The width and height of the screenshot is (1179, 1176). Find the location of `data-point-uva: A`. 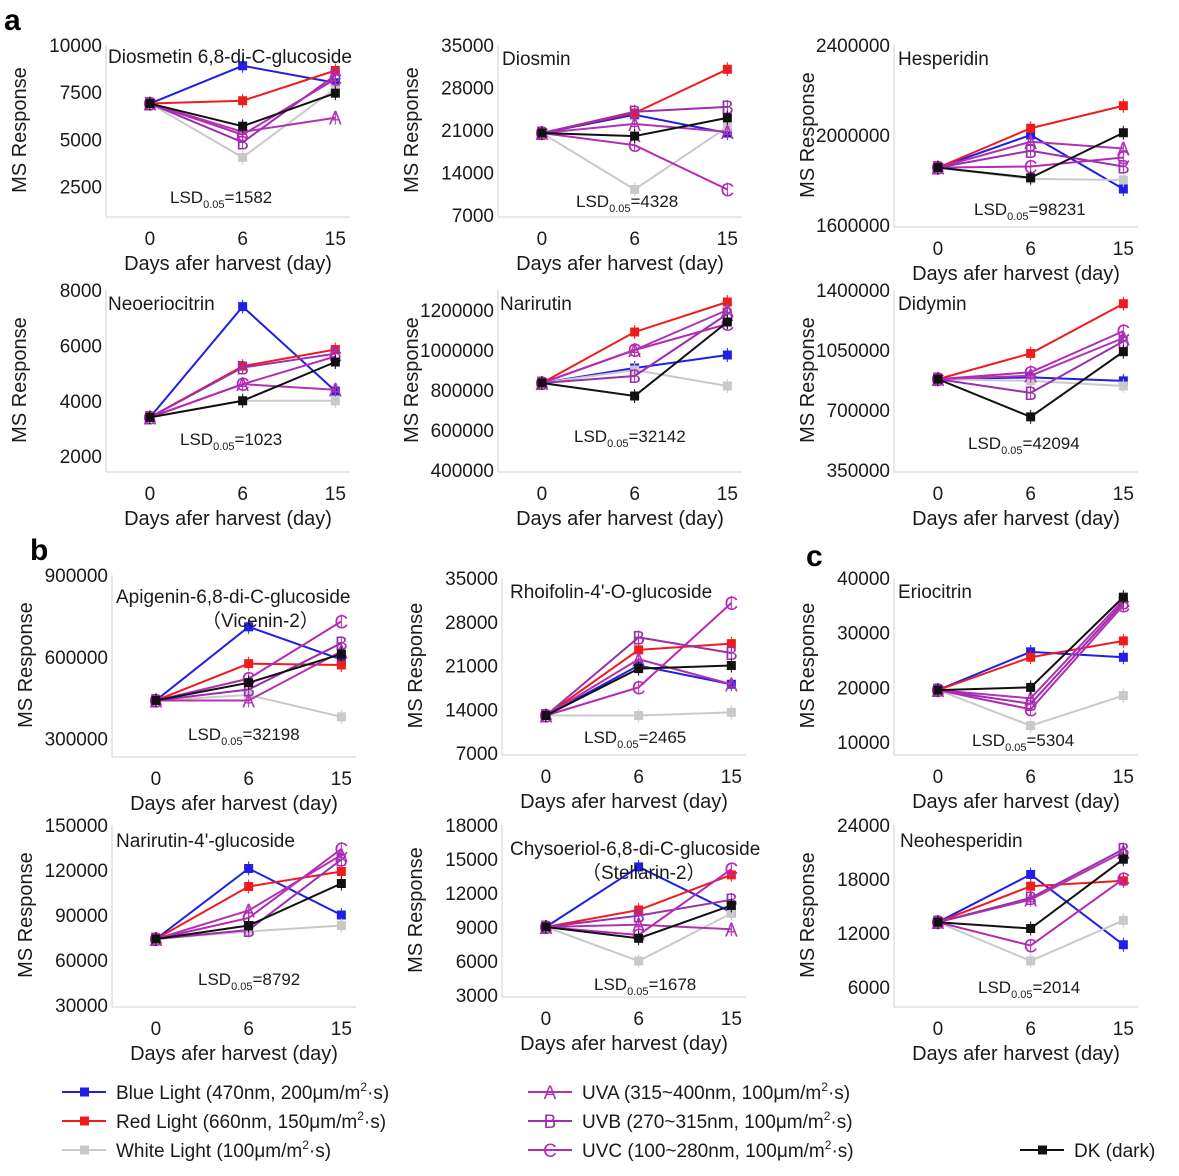

data-point-uva: A is located at coordinates (248, 701).